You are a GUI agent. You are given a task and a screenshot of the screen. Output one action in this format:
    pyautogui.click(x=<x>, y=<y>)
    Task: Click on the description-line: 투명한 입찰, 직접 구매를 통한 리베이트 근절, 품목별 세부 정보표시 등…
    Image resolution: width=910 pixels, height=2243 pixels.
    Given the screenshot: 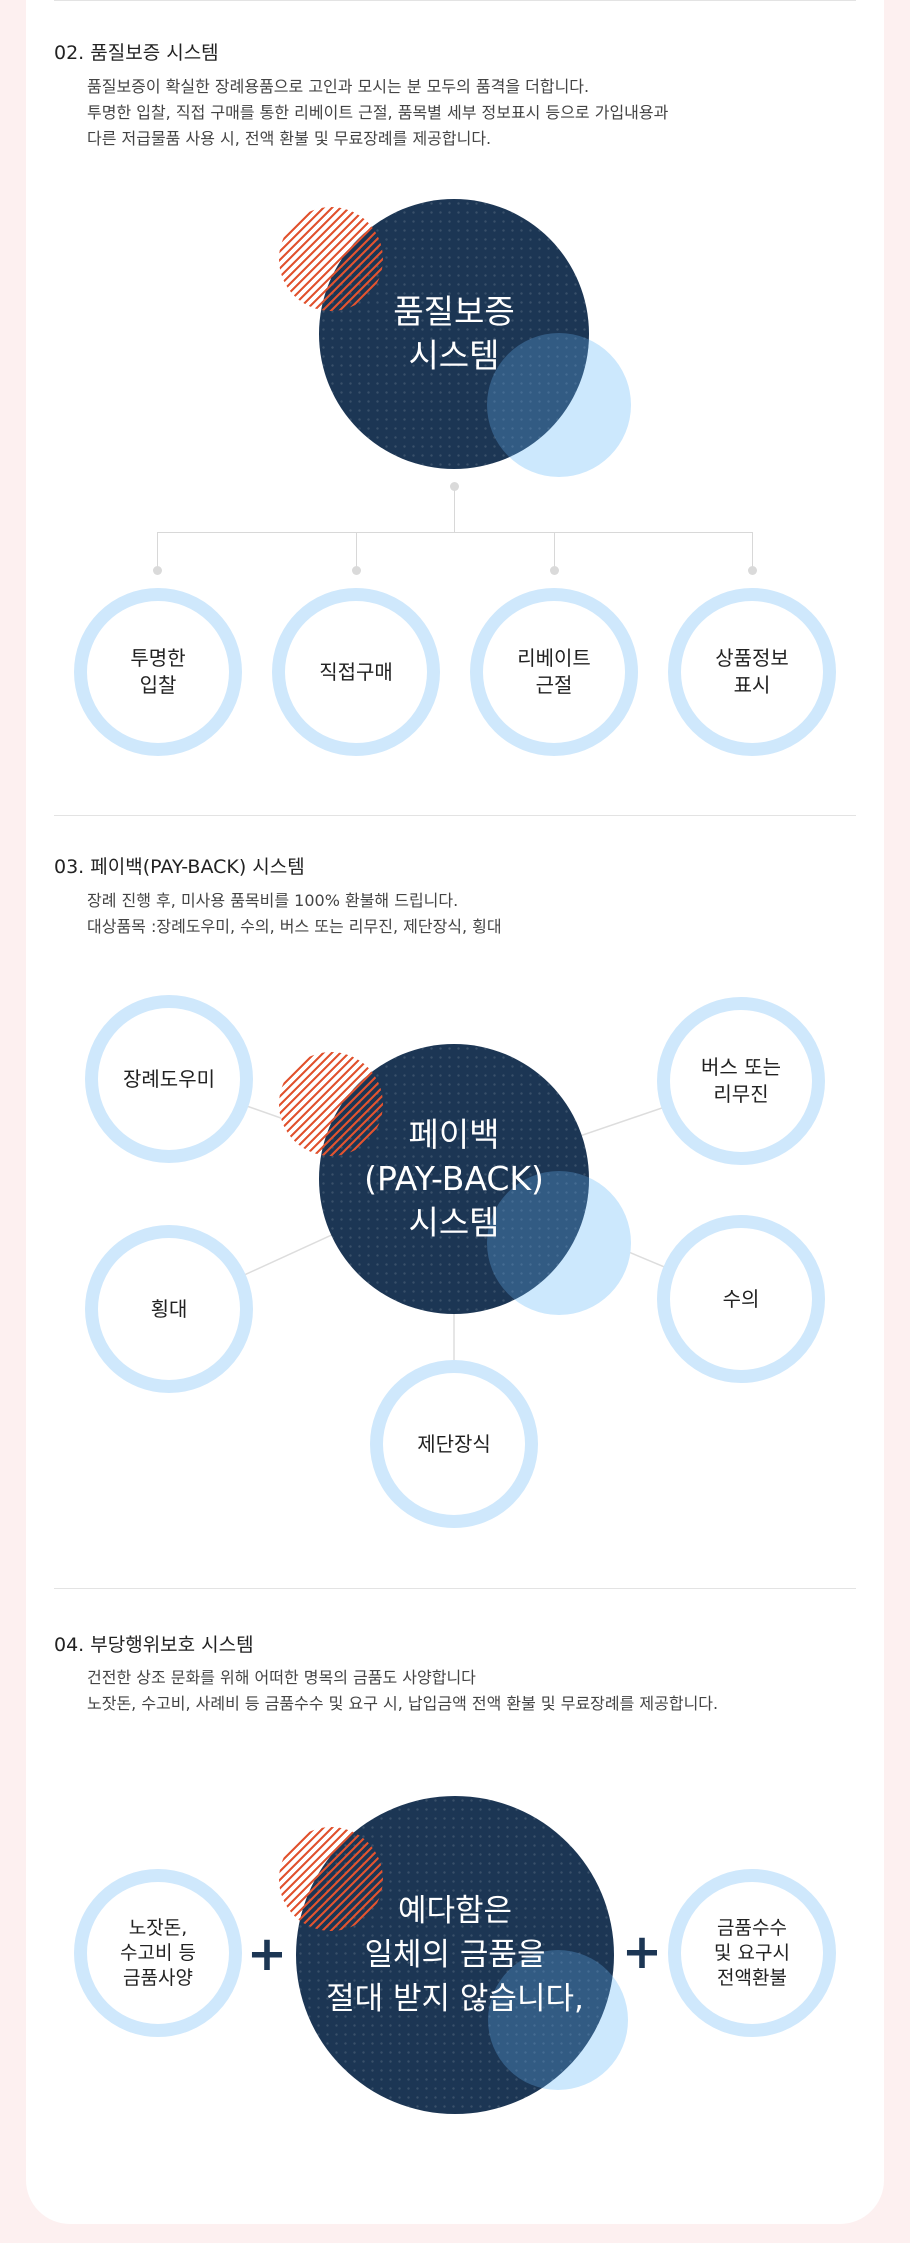 What is the action you would take?
    pyautogui.click(x=378, y=112)
    